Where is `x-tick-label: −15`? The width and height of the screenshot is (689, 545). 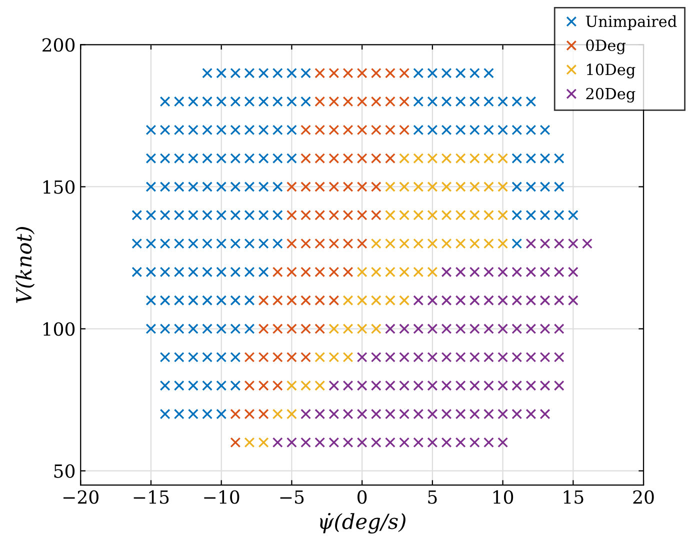 x-tick-label: −15 is located at coordinates (151, 497).